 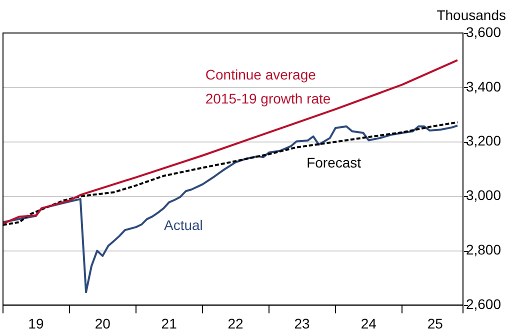 I want to click on series-label: Continue average 2015-19 growth rate, so click(x=268, y=86).